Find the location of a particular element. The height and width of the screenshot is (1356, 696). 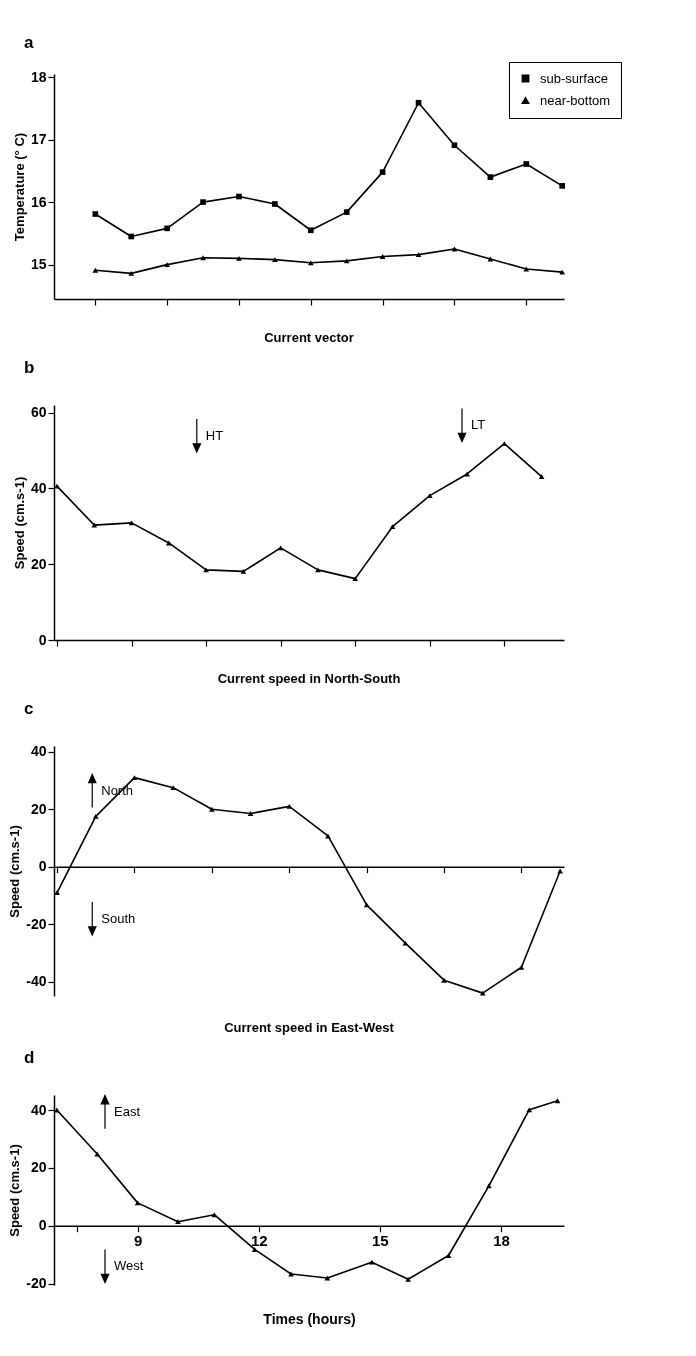

y-tick-label: 17 is located at coordinates (38, 139).